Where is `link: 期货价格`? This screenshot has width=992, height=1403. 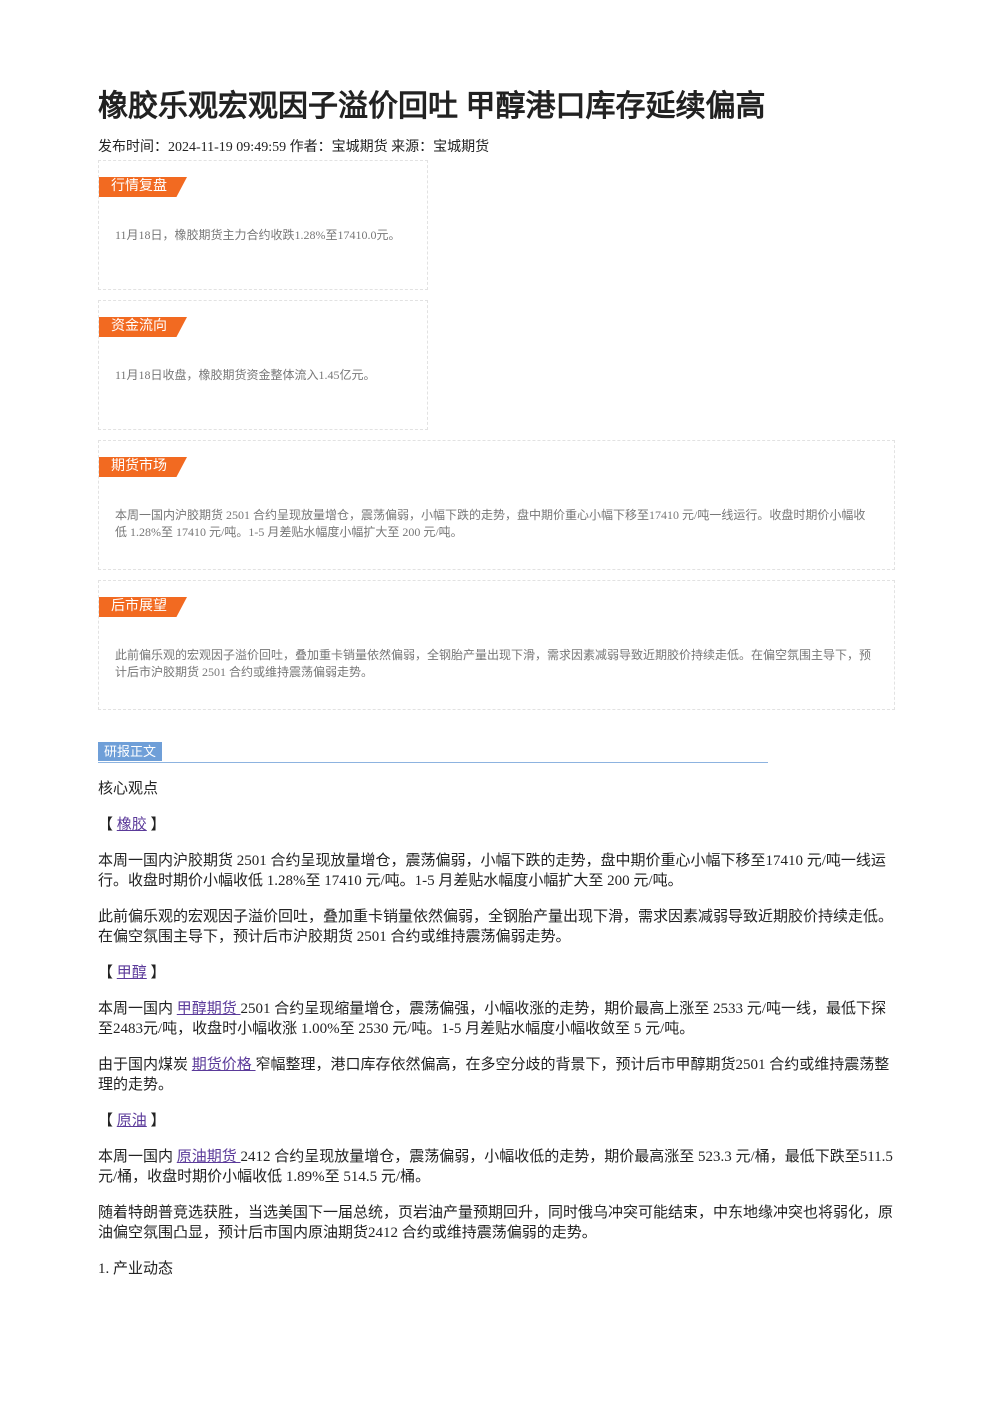 link: 期货价格 is located at coordinates (223, 1065).